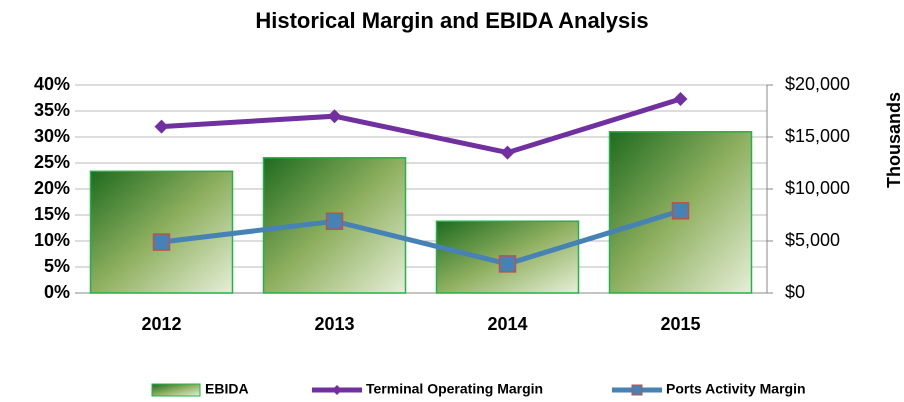 The width and height of the screenshot is (904, 402). Describe the element at coordinates (736, 389) in the screenshot. I see `legend-label: Ports Activity Margin` at that location.